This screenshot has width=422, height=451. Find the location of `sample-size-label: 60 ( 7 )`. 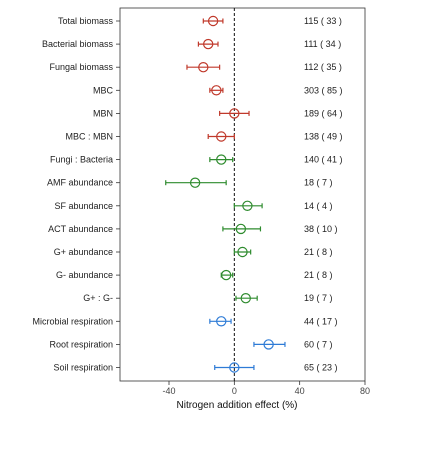

sample-size-label: 60 ( 7 ) is located at coordinates (318, 344).